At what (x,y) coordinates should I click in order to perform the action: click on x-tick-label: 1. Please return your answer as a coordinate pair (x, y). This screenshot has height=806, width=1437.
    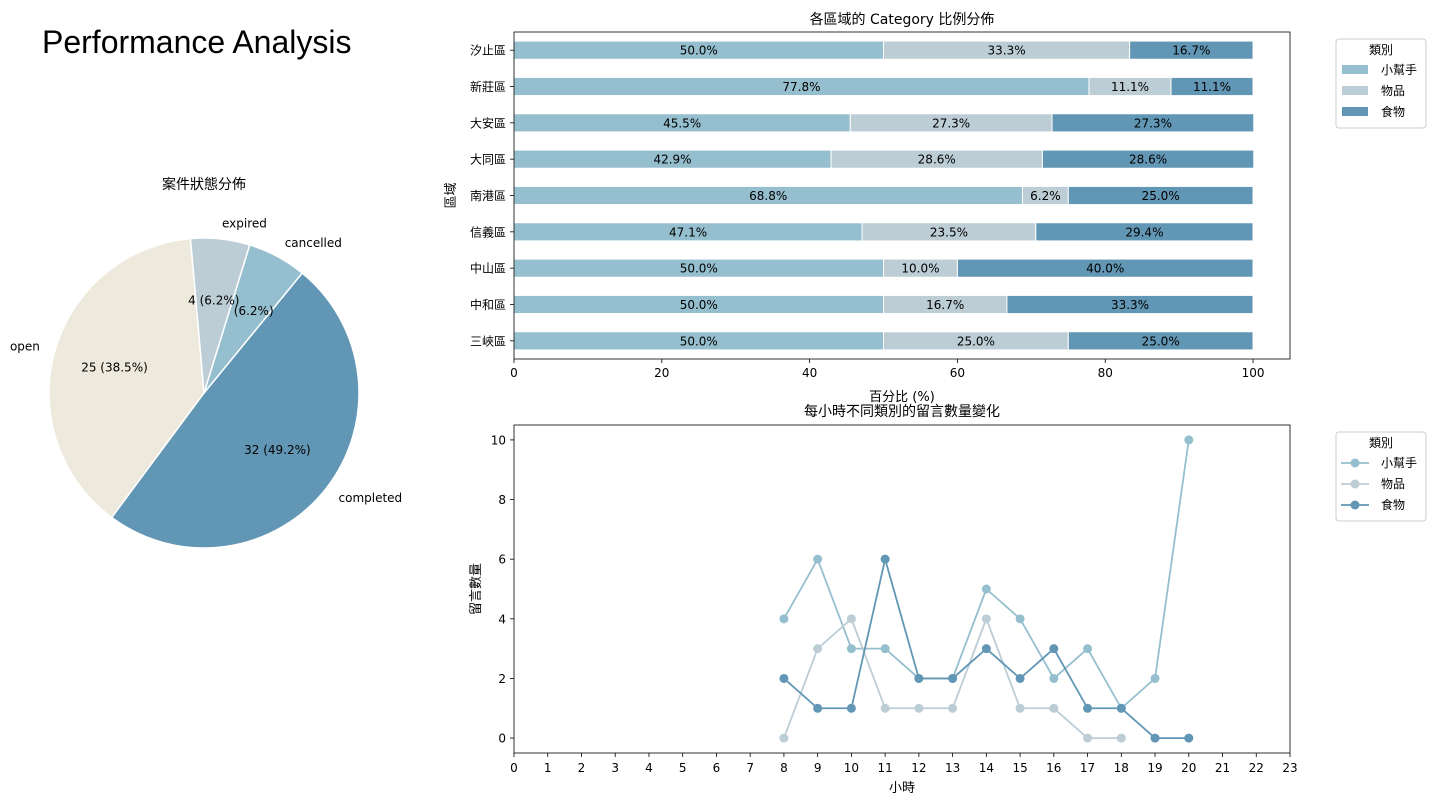
    Looking at the image, I should click on (548, 768).